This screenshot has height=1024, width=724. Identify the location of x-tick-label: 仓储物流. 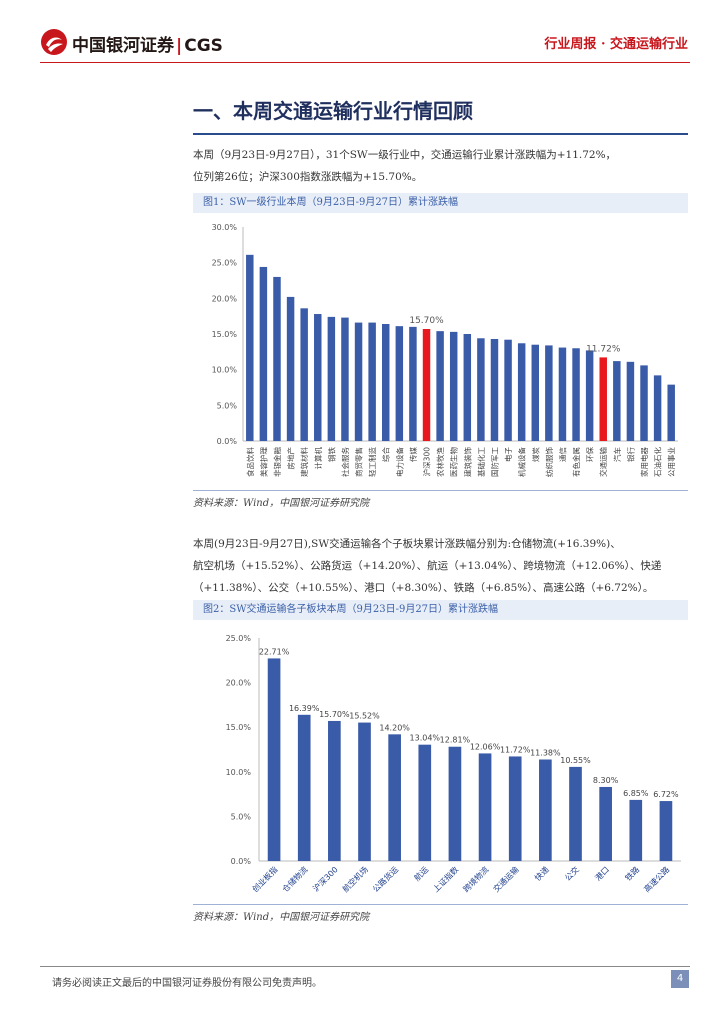
(295, 879).